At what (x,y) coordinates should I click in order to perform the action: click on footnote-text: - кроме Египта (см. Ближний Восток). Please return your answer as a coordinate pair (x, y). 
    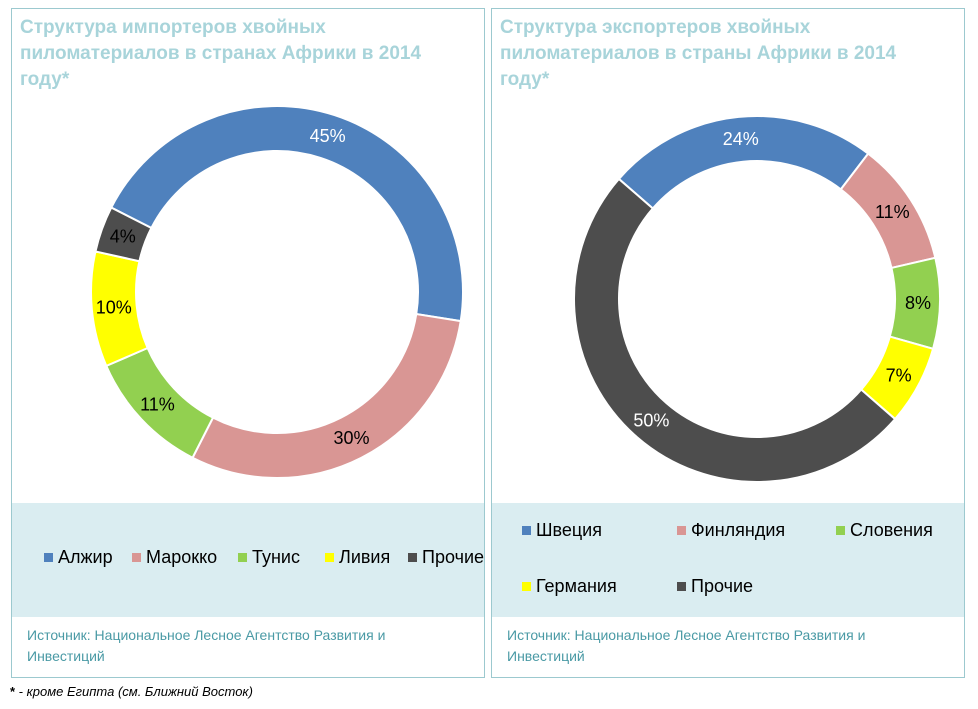
    Looking at the image, I should click on (134, 691).